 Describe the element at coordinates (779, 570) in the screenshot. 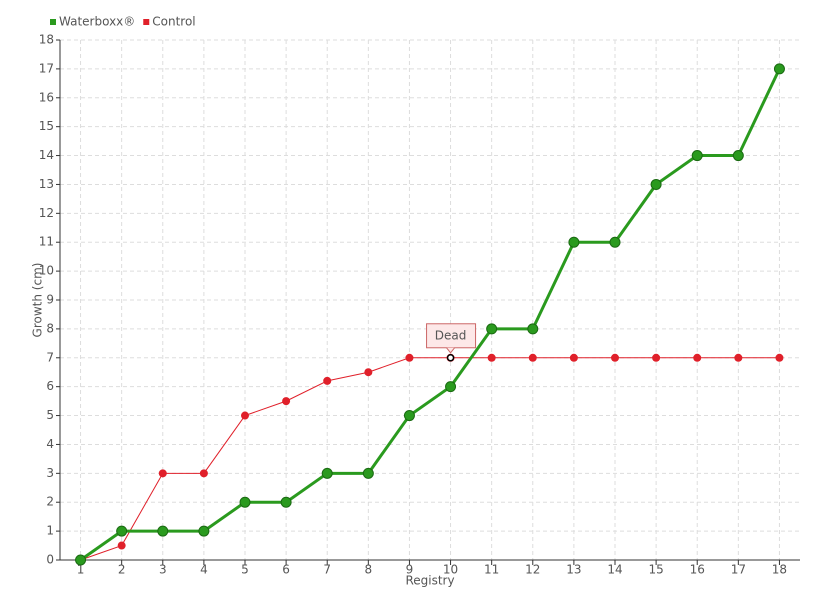

I see `x-tick-label: 18` at that location.